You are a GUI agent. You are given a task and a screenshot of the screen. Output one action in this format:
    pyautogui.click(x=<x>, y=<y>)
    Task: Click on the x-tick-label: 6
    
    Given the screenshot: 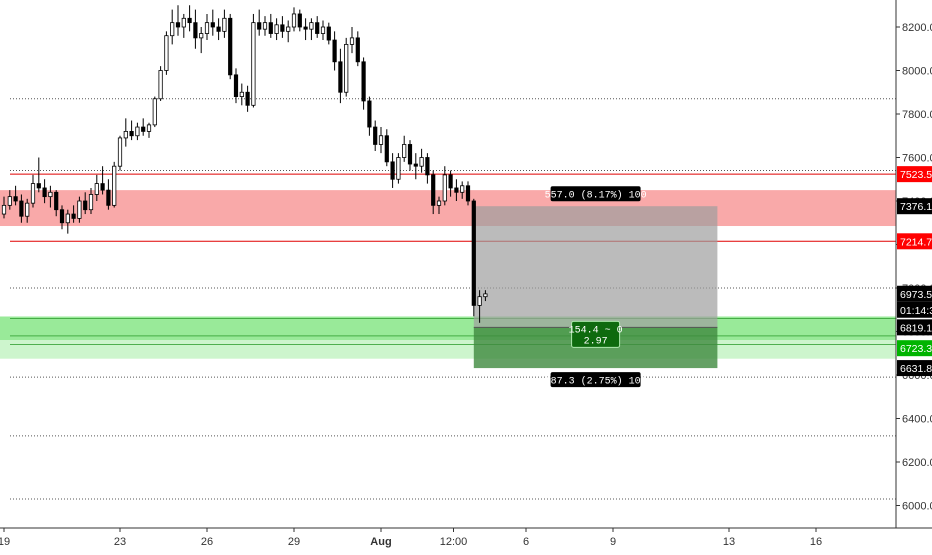 What is the action you would take?
    pyautogui.click(x=526, y=542)
    